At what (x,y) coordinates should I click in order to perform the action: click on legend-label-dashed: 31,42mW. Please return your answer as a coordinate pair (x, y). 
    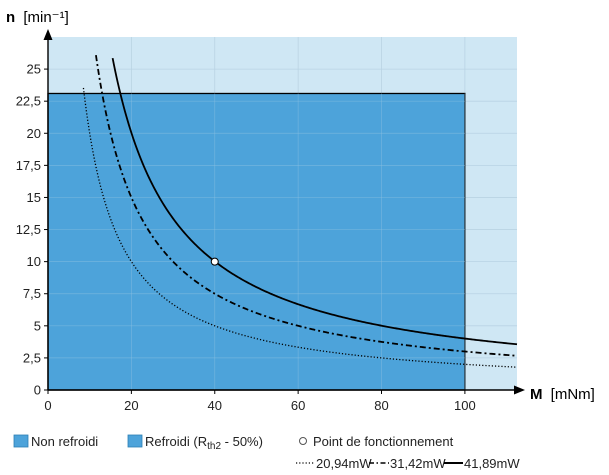
    Looking at the image, I should click on (418, 463).